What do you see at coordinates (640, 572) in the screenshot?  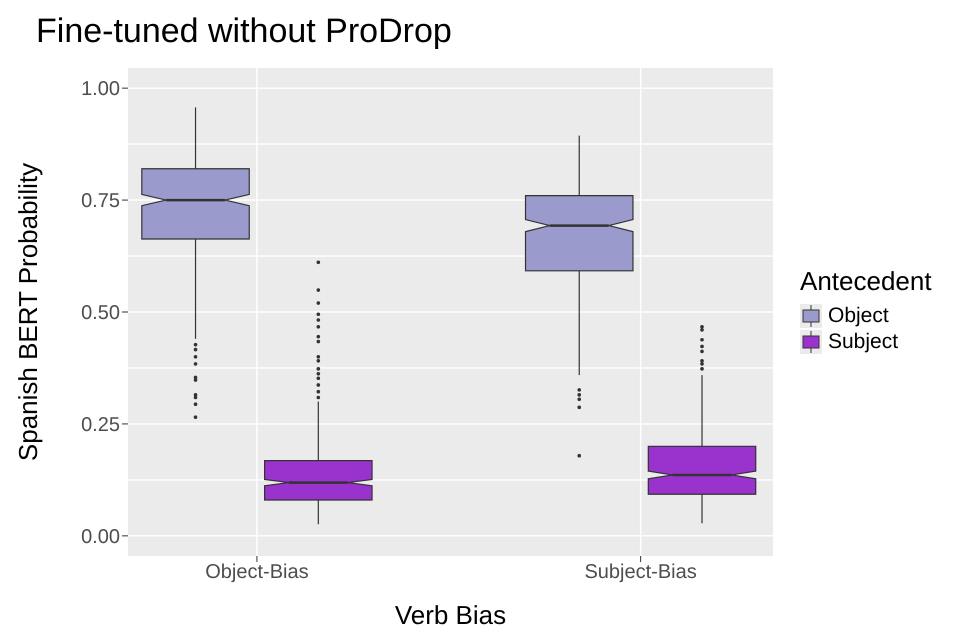 I see `x-tick-label: Subject-Bias` at bounding box center [640, 572].